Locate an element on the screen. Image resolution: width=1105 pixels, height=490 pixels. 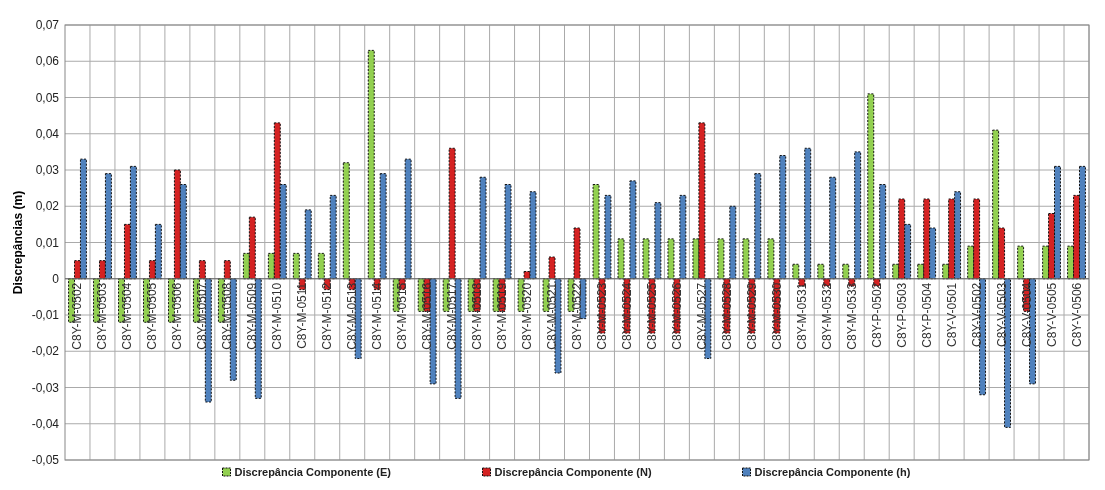
x-tick-label: C8Y-M-0530 is located at coordinates (776, 316).